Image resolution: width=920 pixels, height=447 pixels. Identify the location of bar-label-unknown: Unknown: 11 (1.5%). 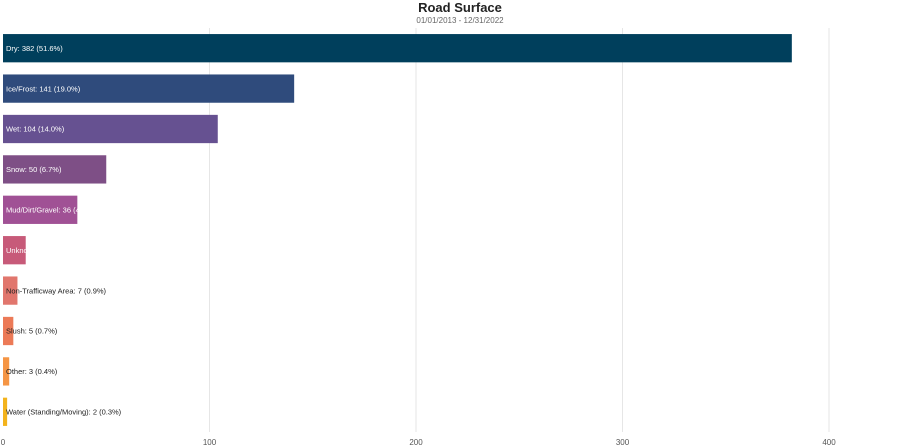
(40, 250).